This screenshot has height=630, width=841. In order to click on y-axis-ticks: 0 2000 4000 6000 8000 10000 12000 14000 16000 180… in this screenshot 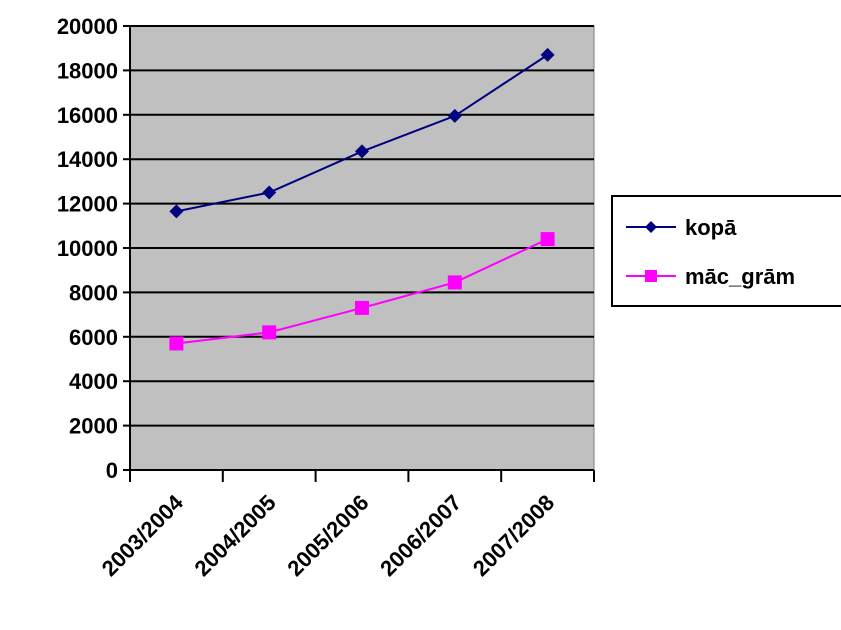, I will do `click(93, 248)`.